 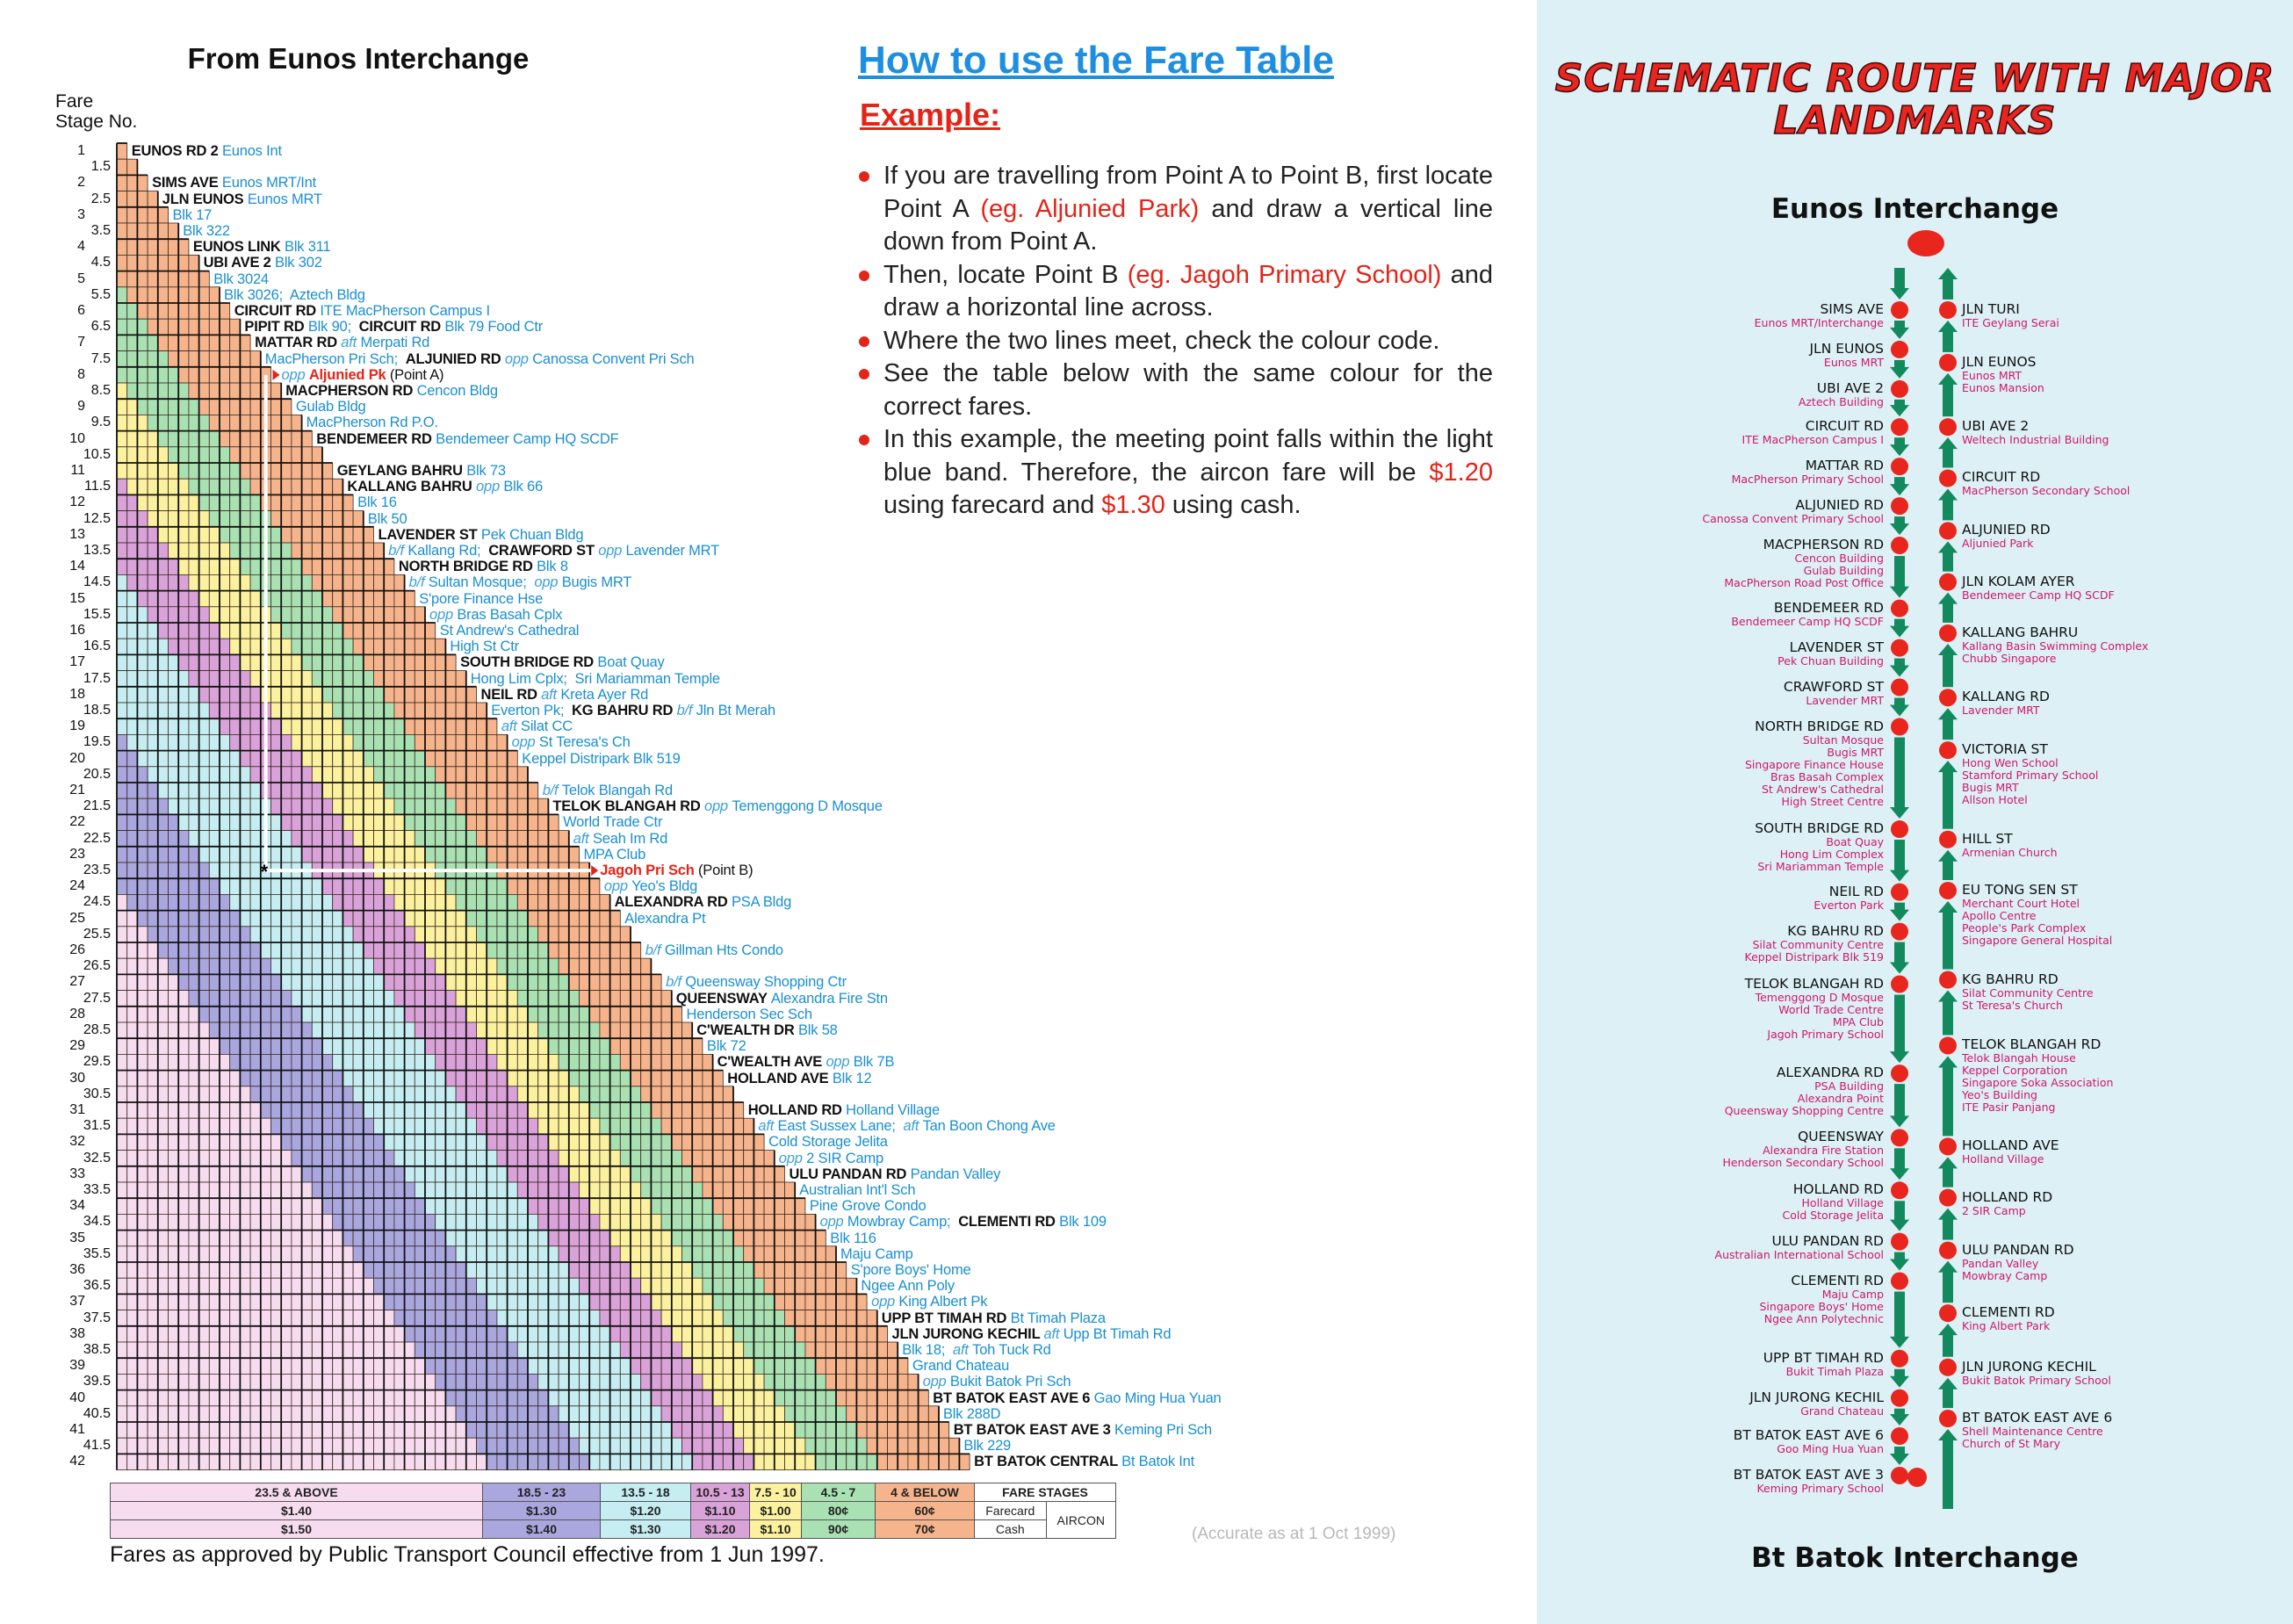 What do you see at coordinates (97, 742) in the screenshot?
I see `stage-number: 19.5` at bounding box center [97, 742].